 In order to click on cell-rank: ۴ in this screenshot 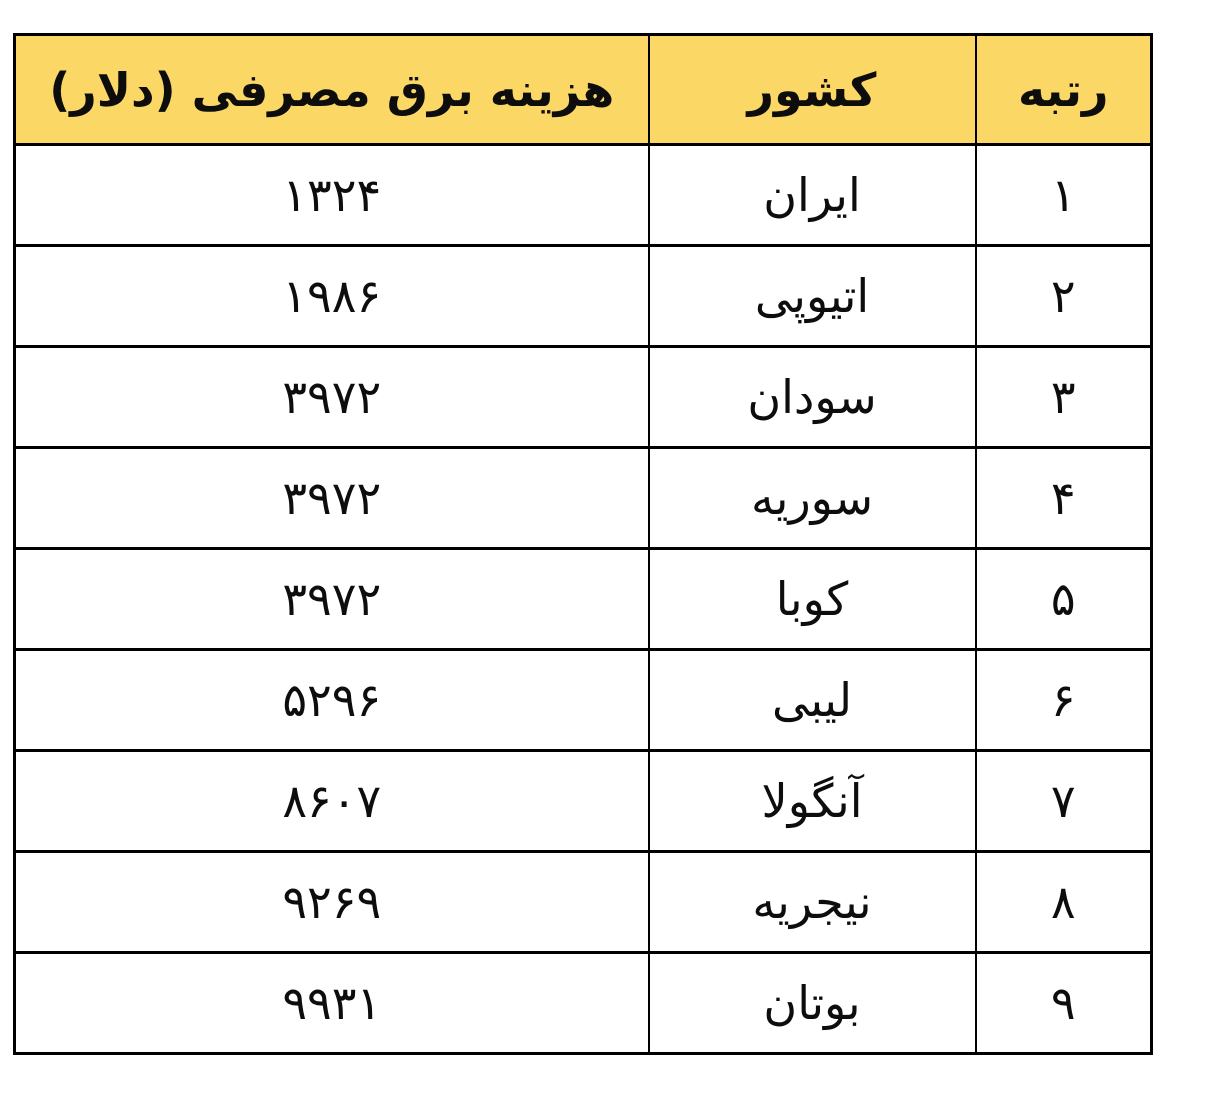, I will do `click(1063, 498)`.